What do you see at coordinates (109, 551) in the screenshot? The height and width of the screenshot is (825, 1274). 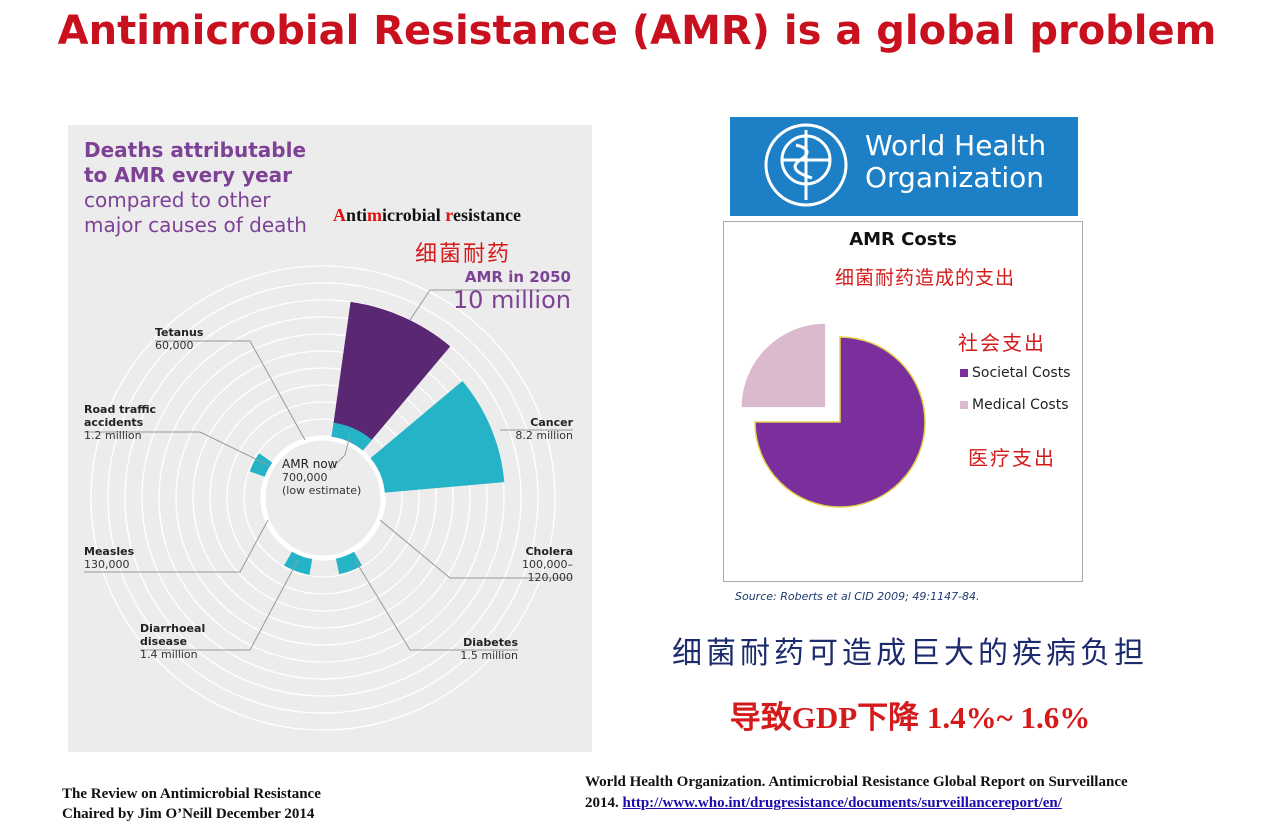 I see `cause-name: Measles` at bounding box center [109, 551].